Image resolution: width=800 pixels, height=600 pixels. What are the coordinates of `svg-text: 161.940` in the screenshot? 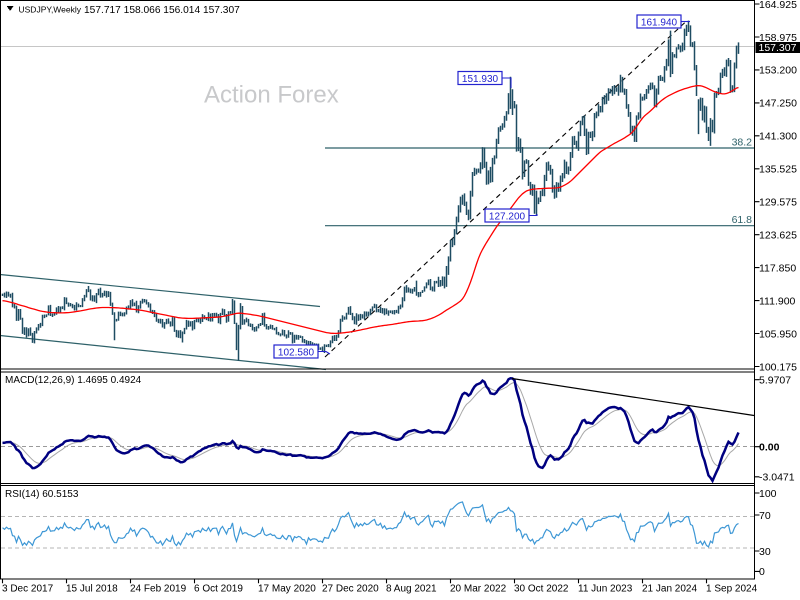 It's located at (659, 23).